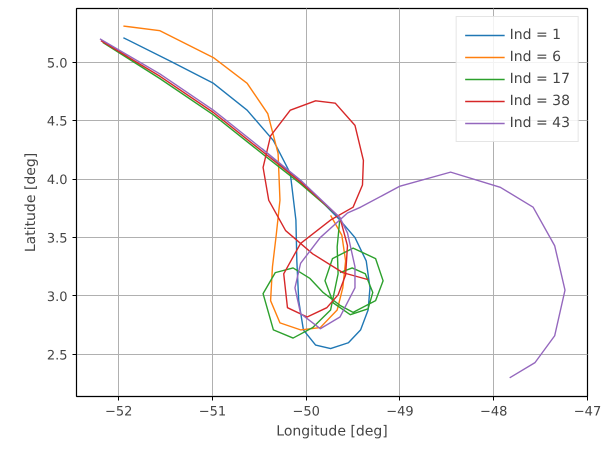  What do you see at coordinates (57, 297) in the screenshot?
I see `y-tick-label: 3.0` at bounding box center [57, 297].